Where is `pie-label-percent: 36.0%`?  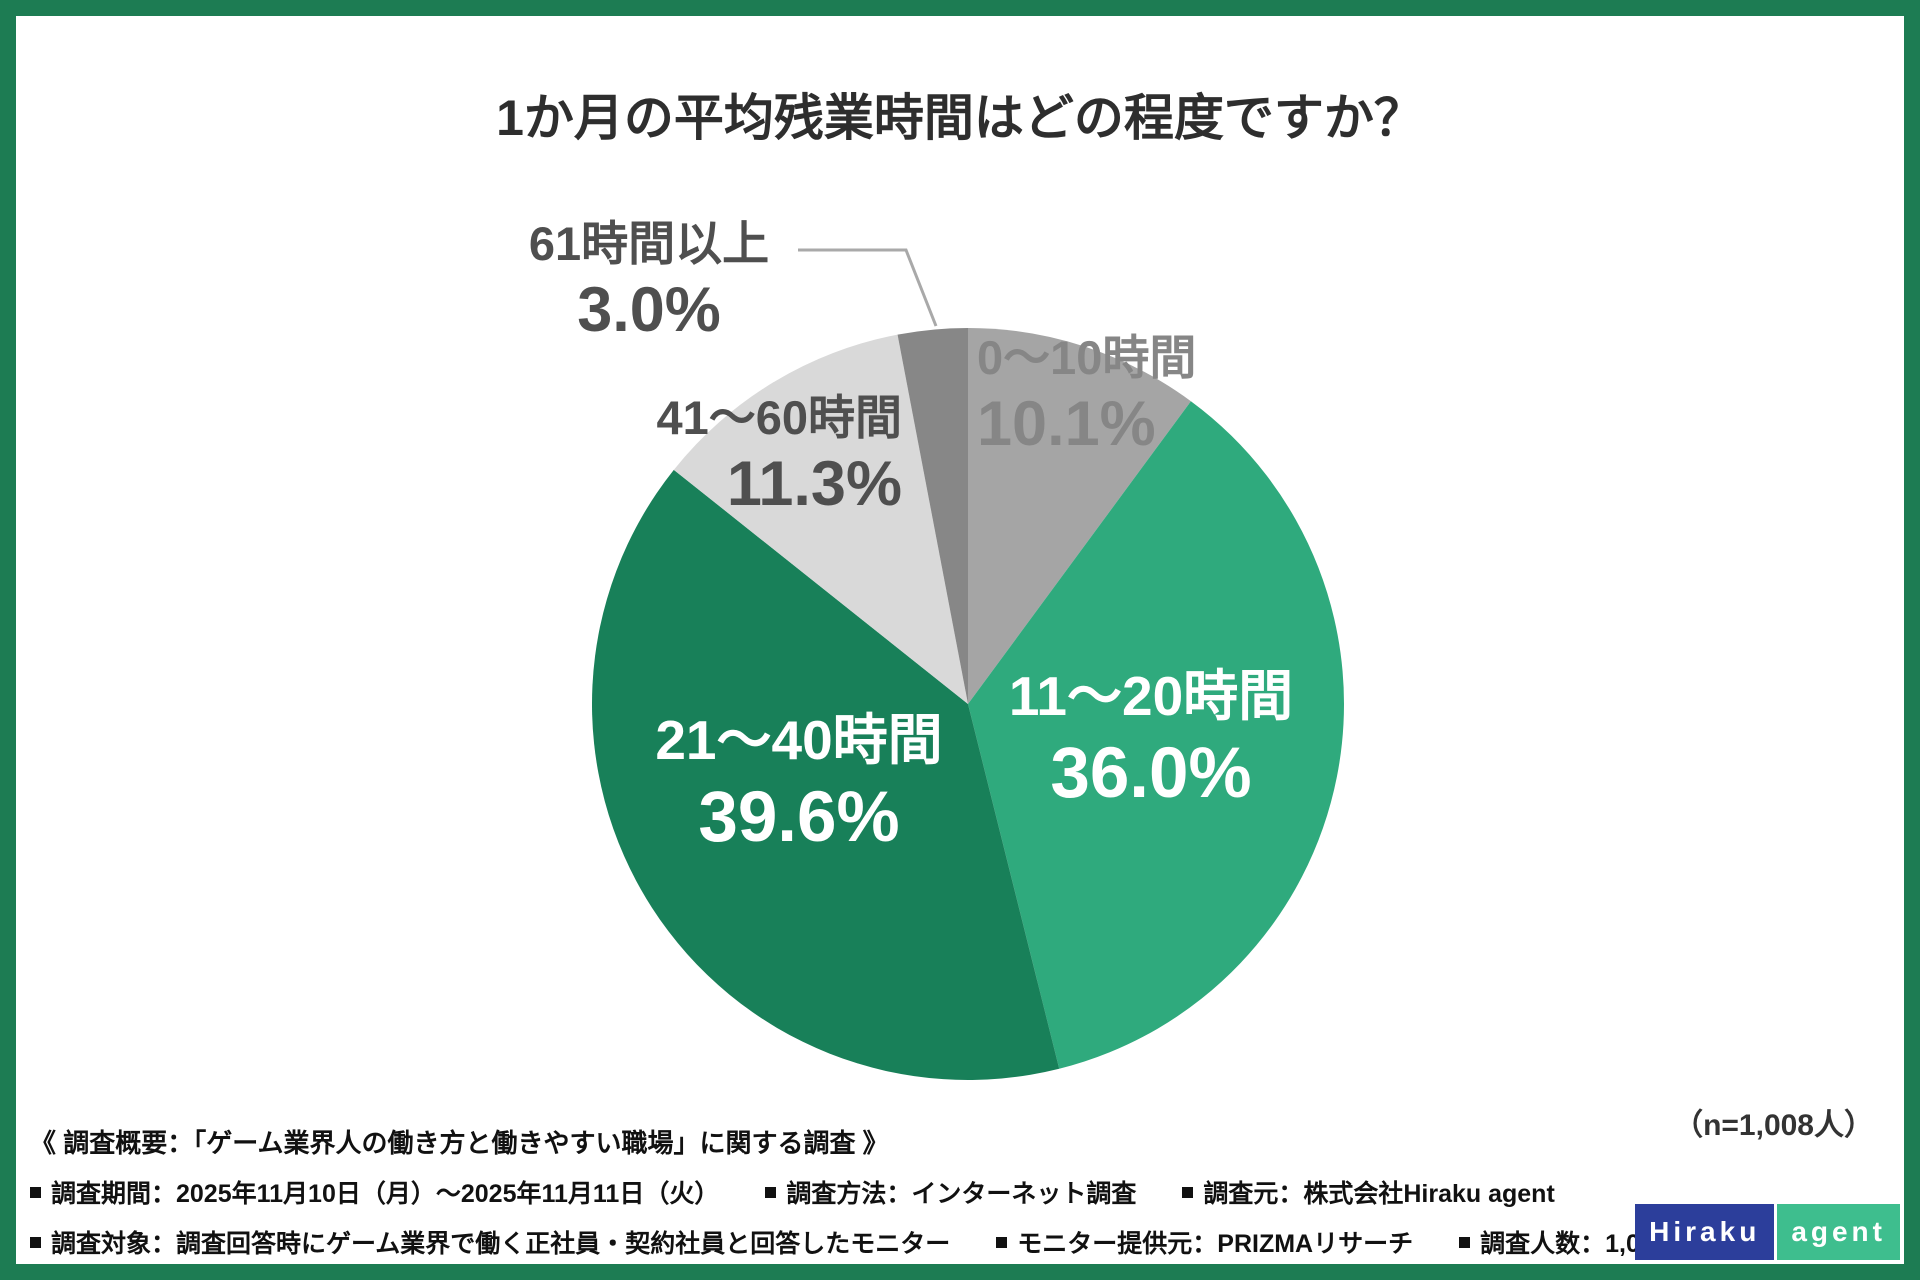 pie-label-percent: 36.0% is located at coordinates (1151, 773).